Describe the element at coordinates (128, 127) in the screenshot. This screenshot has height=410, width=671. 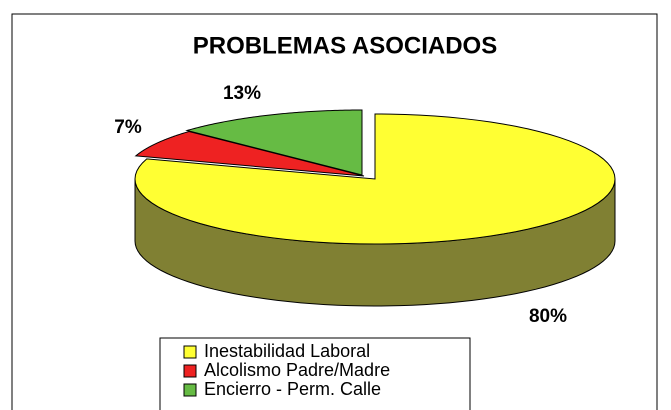
I see `data-label: 7%` at that location.